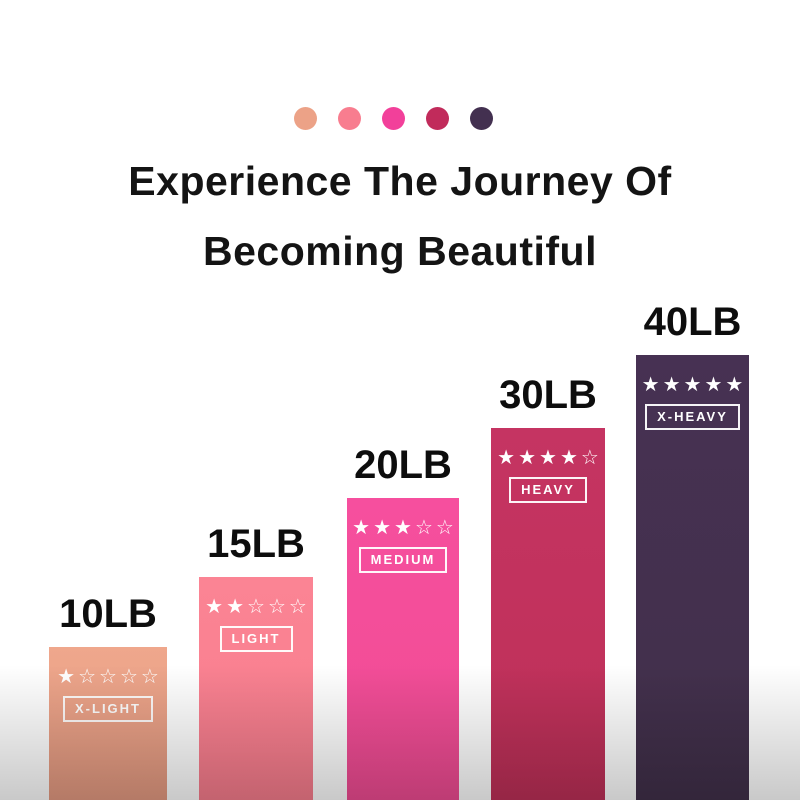  What do you see at coordinates (256, 662) in the screenshot?
I see `bar-15lb: 15LB ★★☆☆☆ LIGHT` at bounding box center [256, 662].